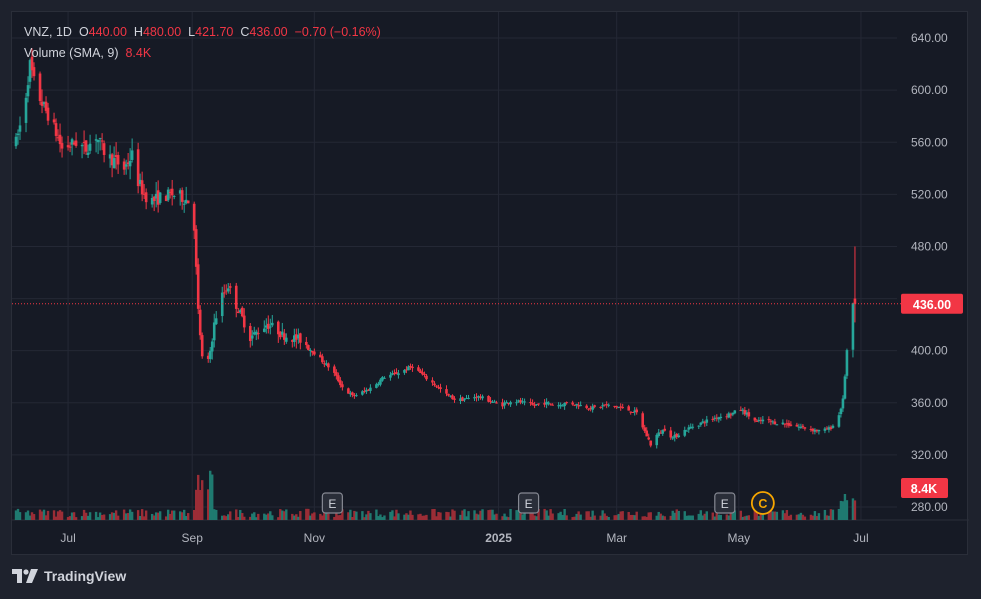 This screenshot has height=599, width=981. Describe the element at coordinates (762, 503) in the screenshot. I see `corporate-event-marker-icon` at that location.